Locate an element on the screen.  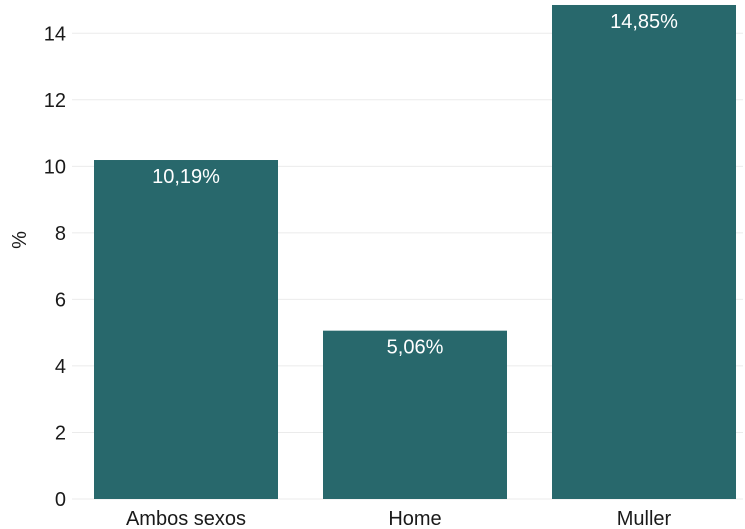
y-tick-label: 2 is located at coordinates (60, 433).